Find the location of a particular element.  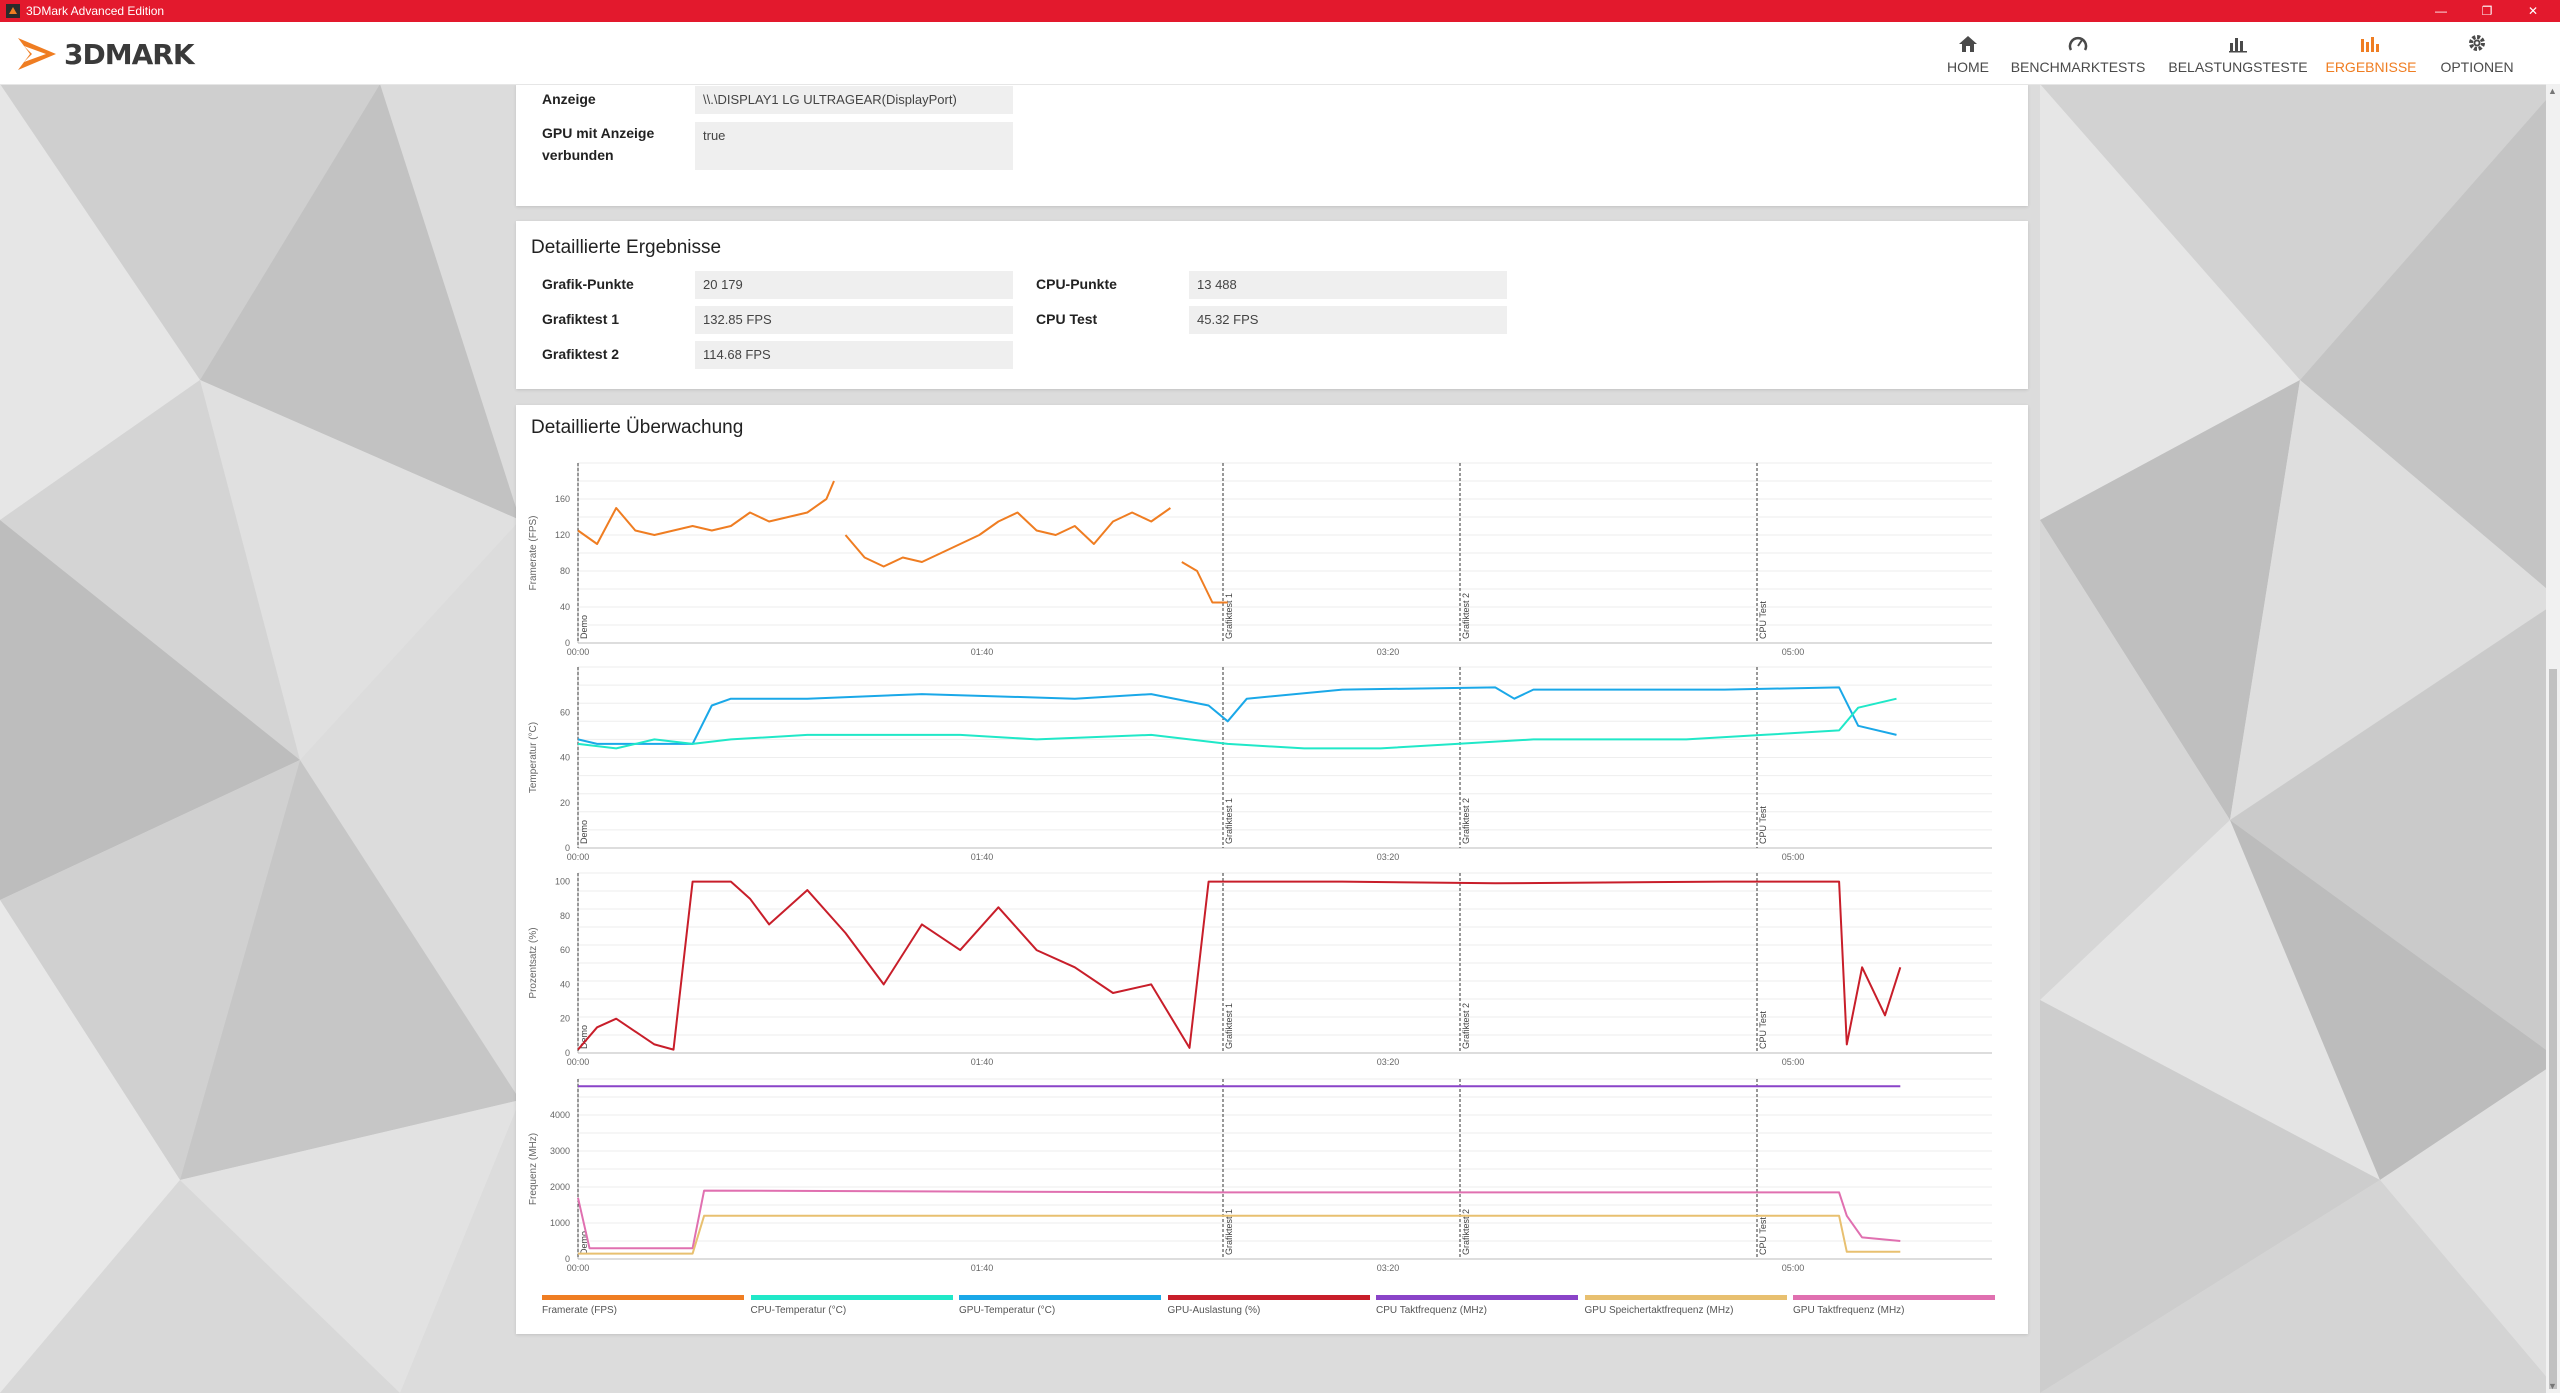

y-axis-label: Prozentsatz (%) is located at coordinates (533, 962).